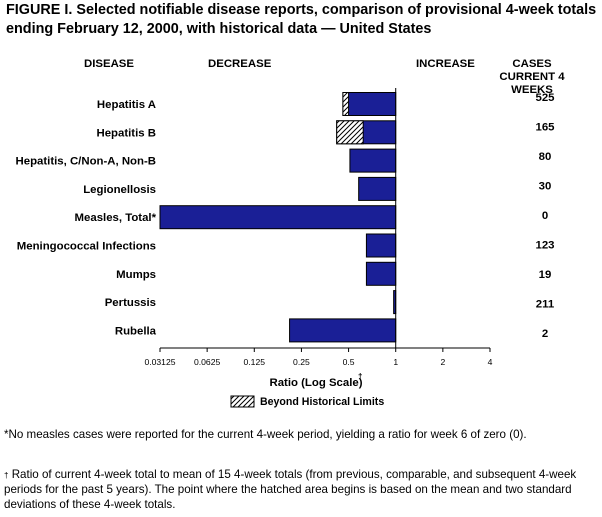  I want to click on category-label: Measles, Total*, so click(116, 218).